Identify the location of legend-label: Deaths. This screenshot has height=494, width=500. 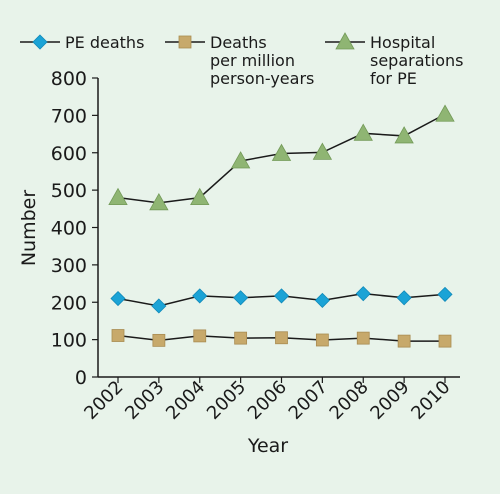
(238, 42).